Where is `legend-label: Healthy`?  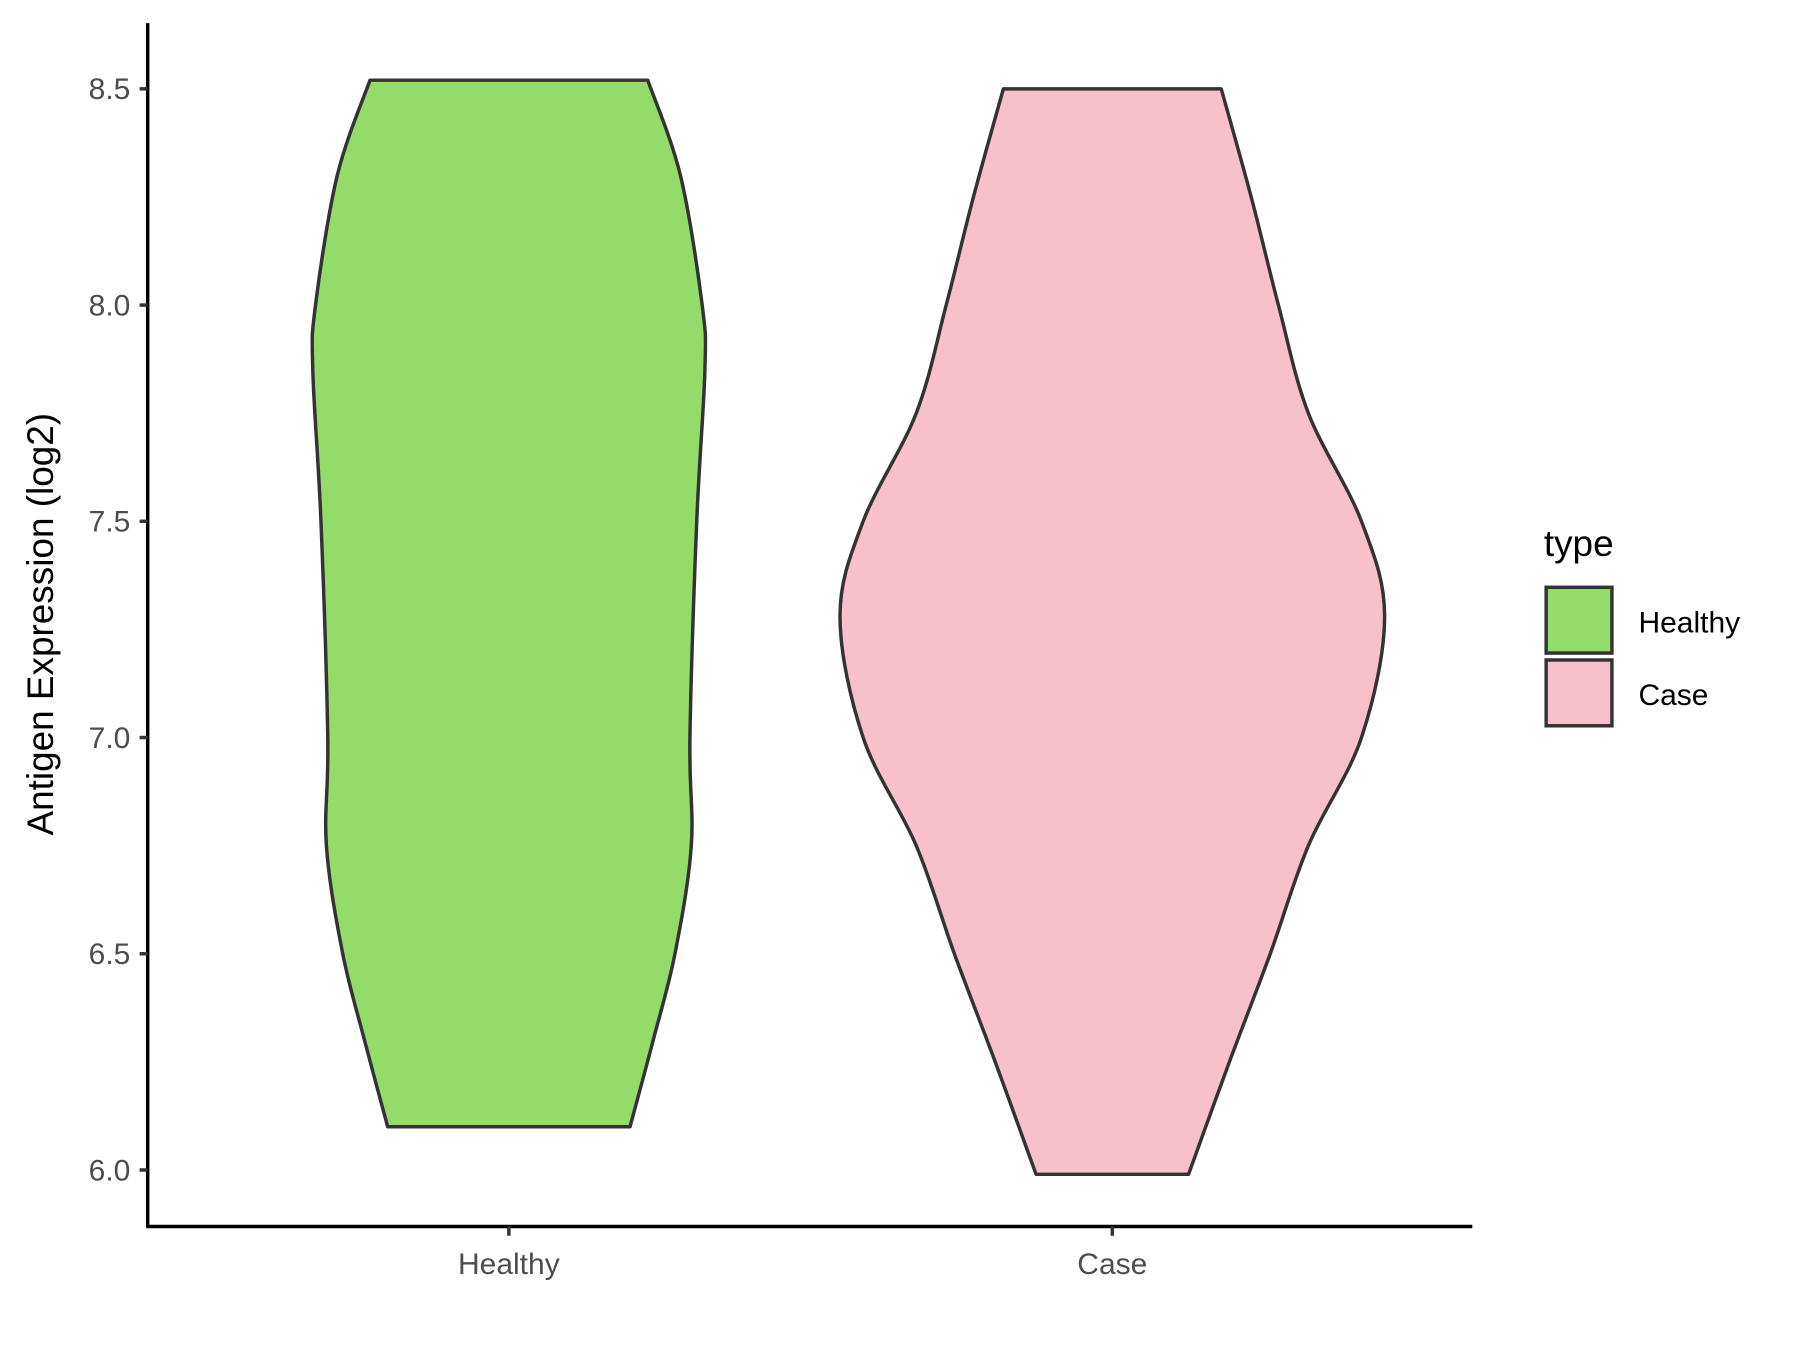
legend-label: Healthy is located at coordinates (1689, 622).